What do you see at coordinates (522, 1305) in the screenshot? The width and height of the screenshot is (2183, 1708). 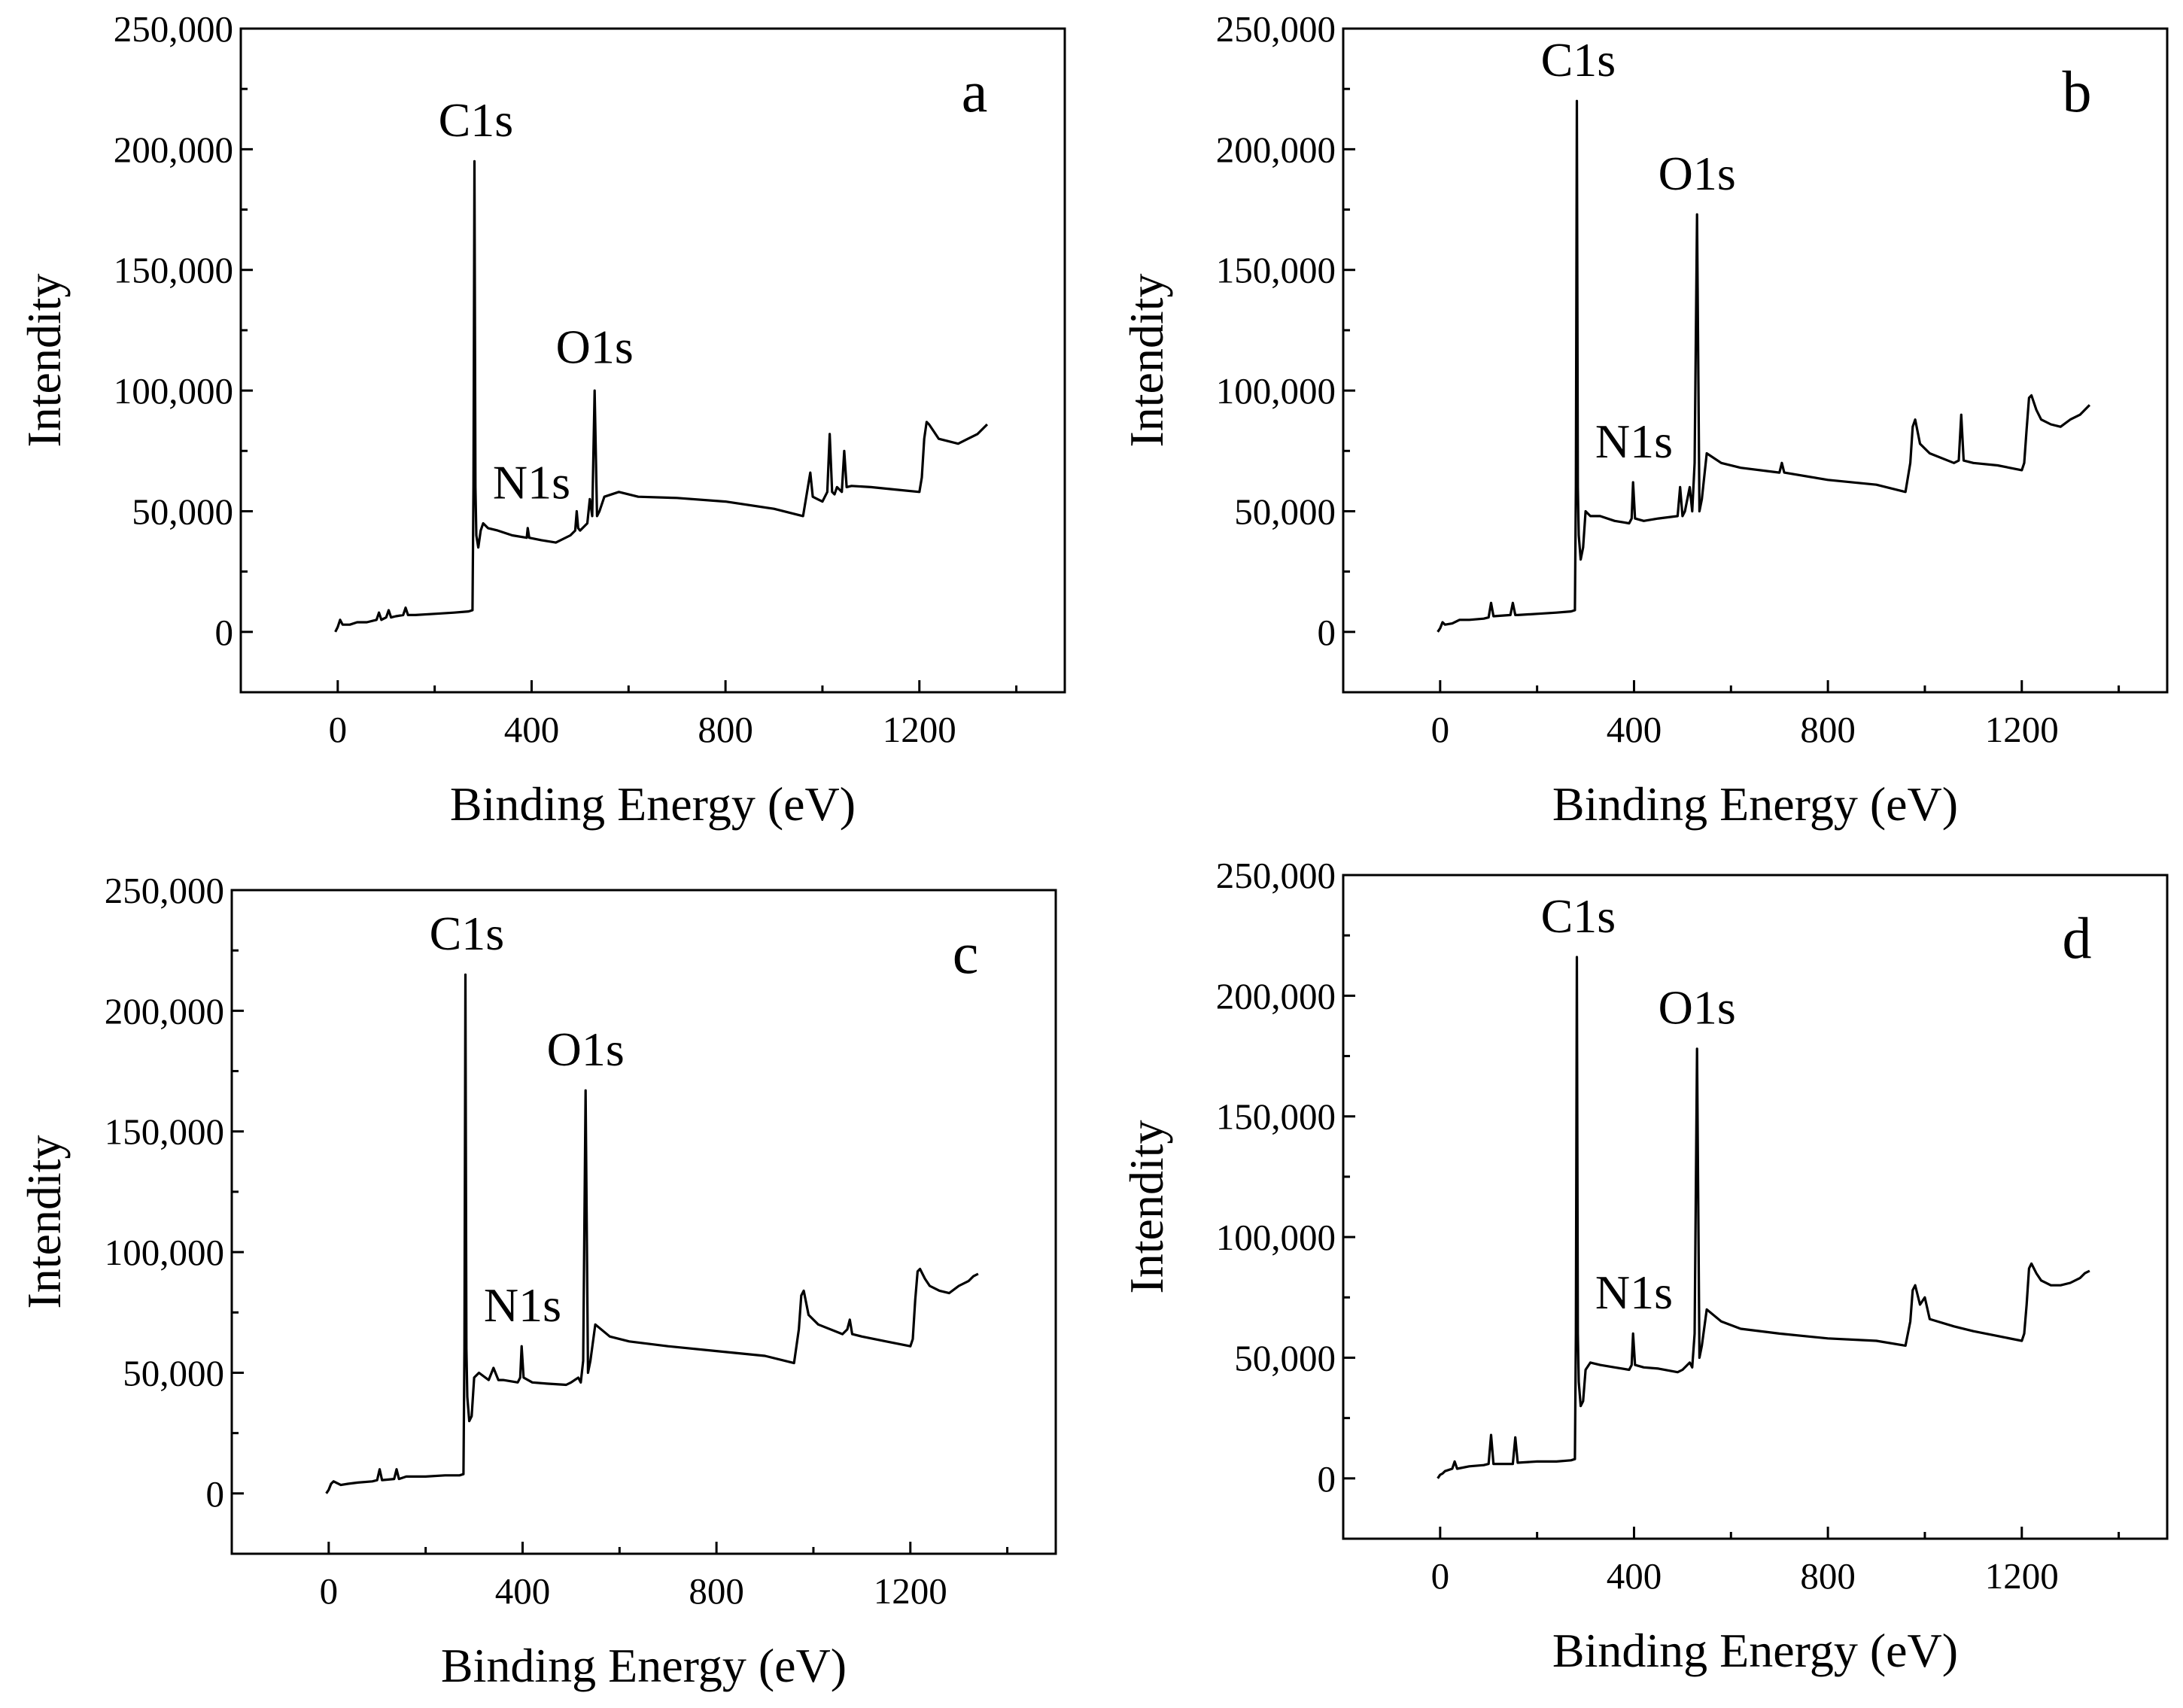 I see `panel-c-peak-label-n1s: N1s` at bounding box center [522, 1305].